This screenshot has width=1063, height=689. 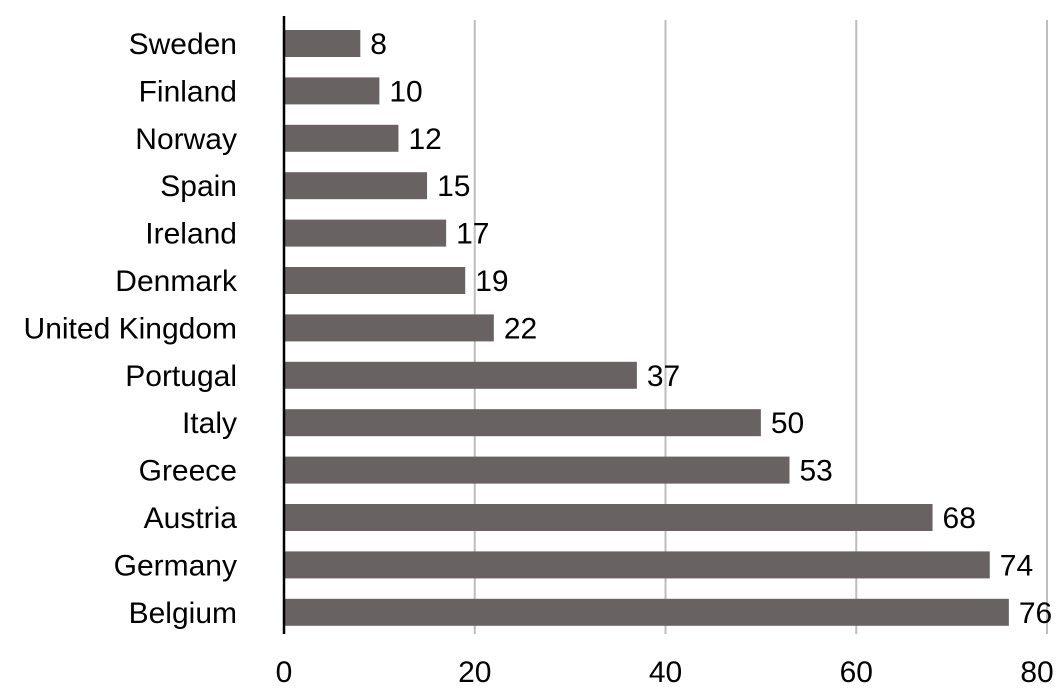 What do you see at coordinates (787, 423) in the screenshot?
I see `data-label: 50` at bounding box center [787, 423].